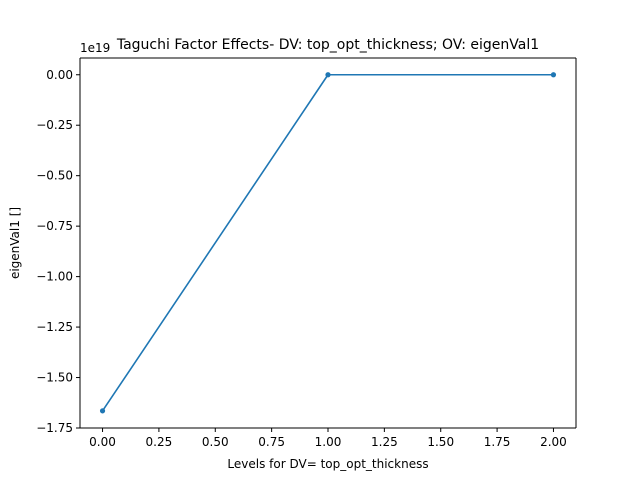 The image size is (640, 480). What do you see at coordinates (54, 378) in the screenshot?
I see `y-tick-label: −1.50` at bounding box center [54, 378].